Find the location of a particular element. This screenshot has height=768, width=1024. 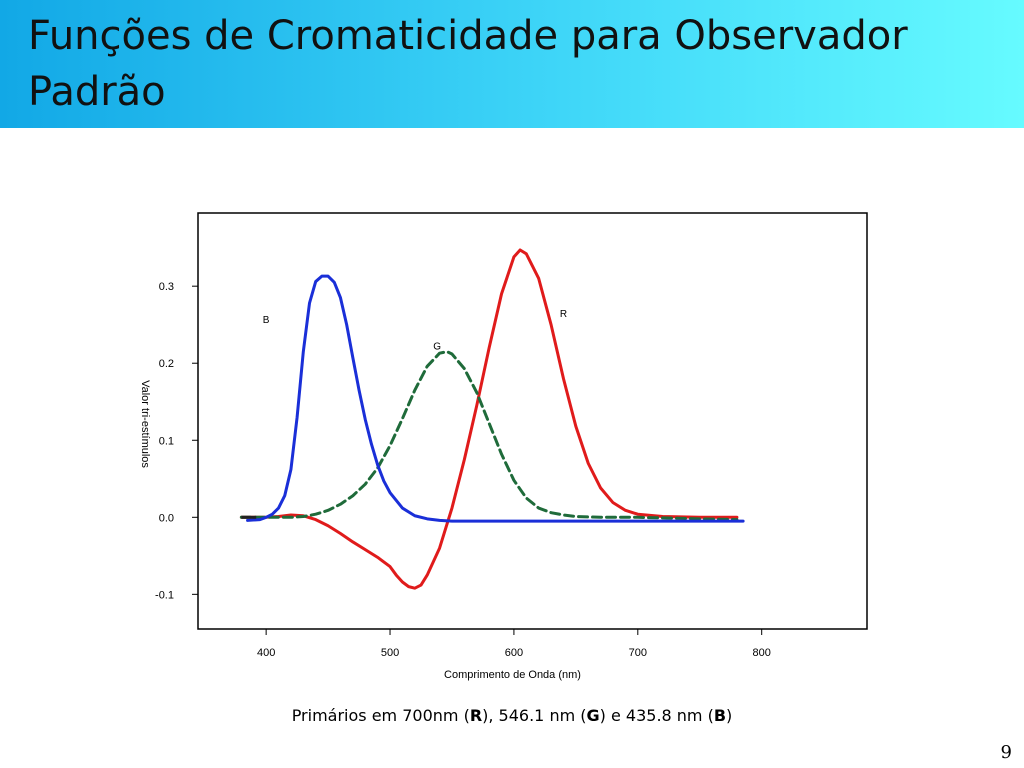

caption-mid1: ), 546.1 nm ( is located at coordinates (534, 715).